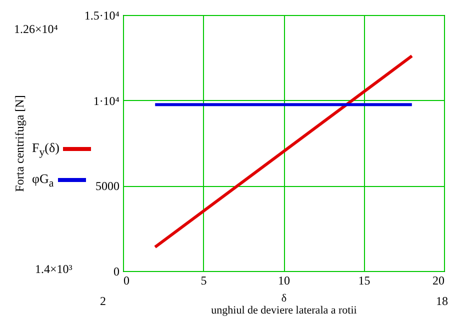 The height and width of the screenshot is (324, 467). Describe the element at coordinates (43, 180) in the screenshot. I see `legend-label: φG$_{a}$` at that location.